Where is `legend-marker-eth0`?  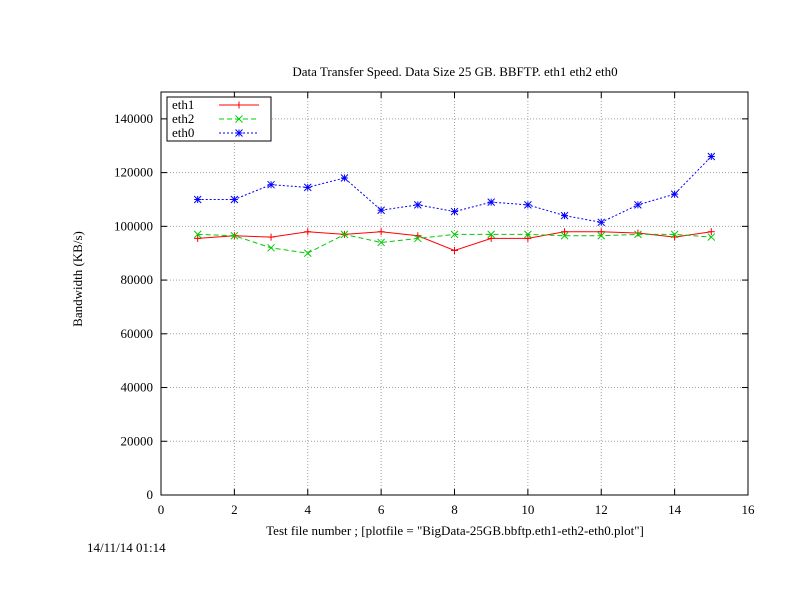 legend-marker-eth0 is located at coordinates (239, 133).